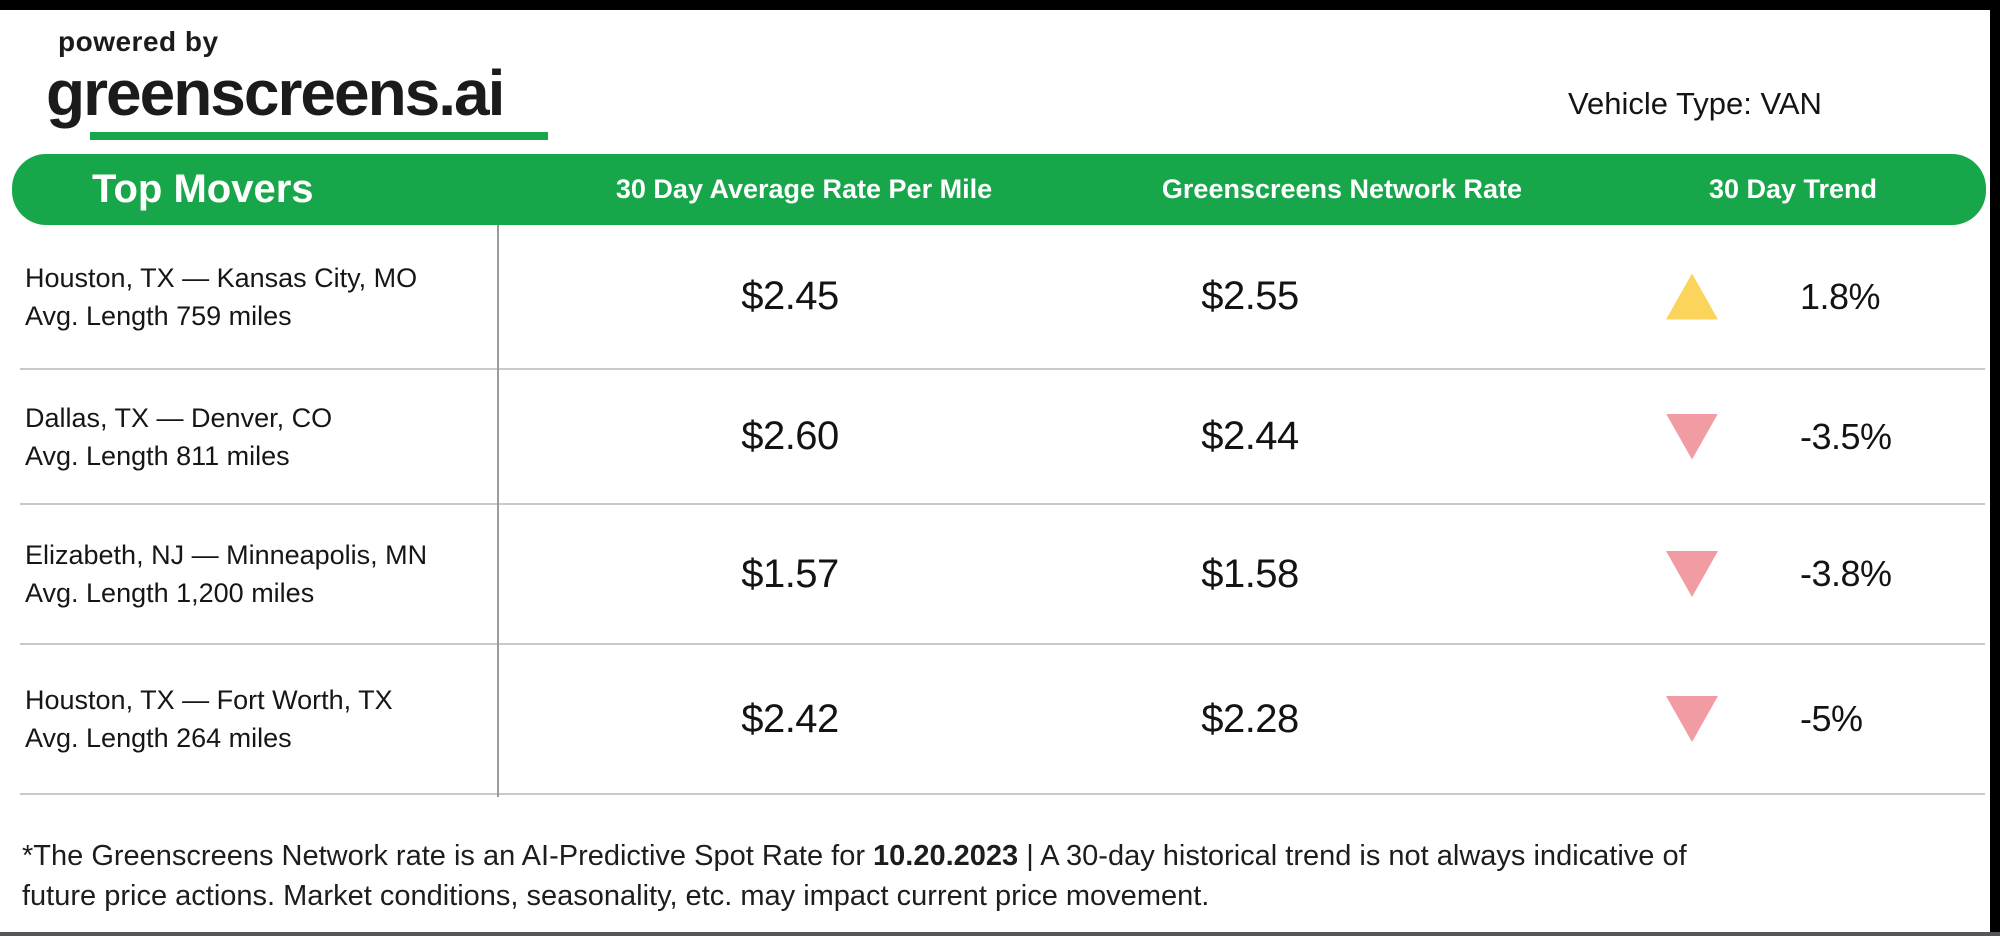  Describe the element at coordinates (790, 718) in the screenshot. I see `avg-rate-value: $2.42` at that location.